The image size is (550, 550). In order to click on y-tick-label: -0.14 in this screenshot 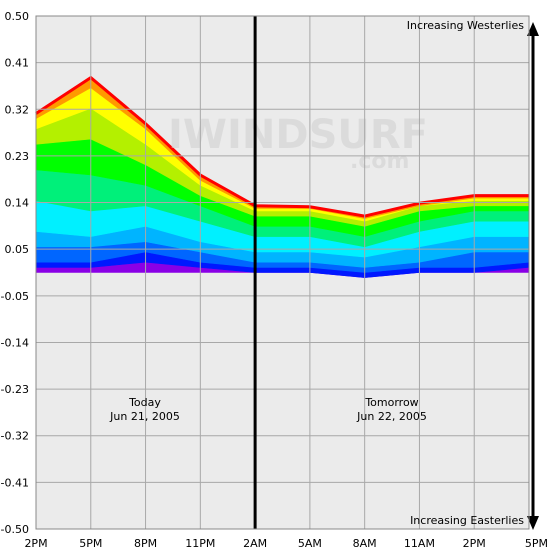, I will do `click(15, 342)`.